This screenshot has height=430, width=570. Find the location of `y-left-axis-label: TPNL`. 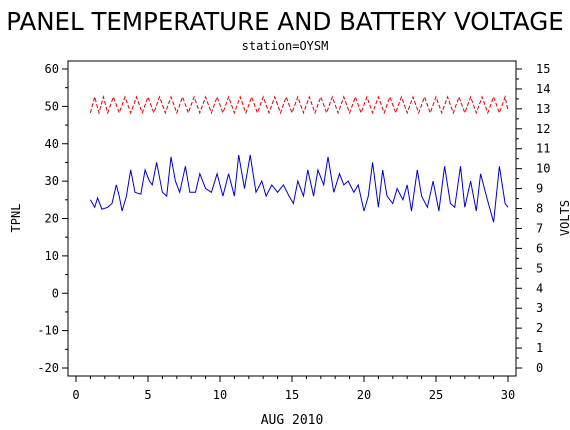

y-left-axis-label: TPNL is located at coordinates (16, 218).